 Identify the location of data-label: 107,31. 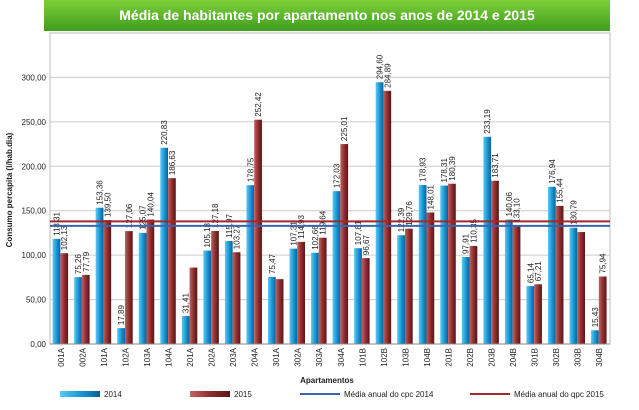
(293, 233).